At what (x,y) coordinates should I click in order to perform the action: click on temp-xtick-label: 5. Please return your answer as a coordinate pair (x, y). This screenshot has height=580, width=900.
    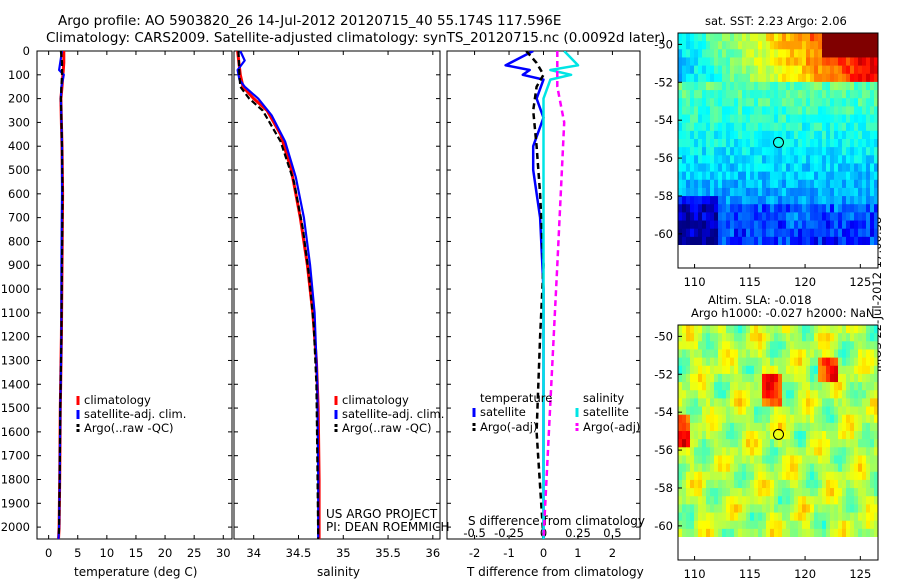
    Looking at the image, I should click on (77, 553).